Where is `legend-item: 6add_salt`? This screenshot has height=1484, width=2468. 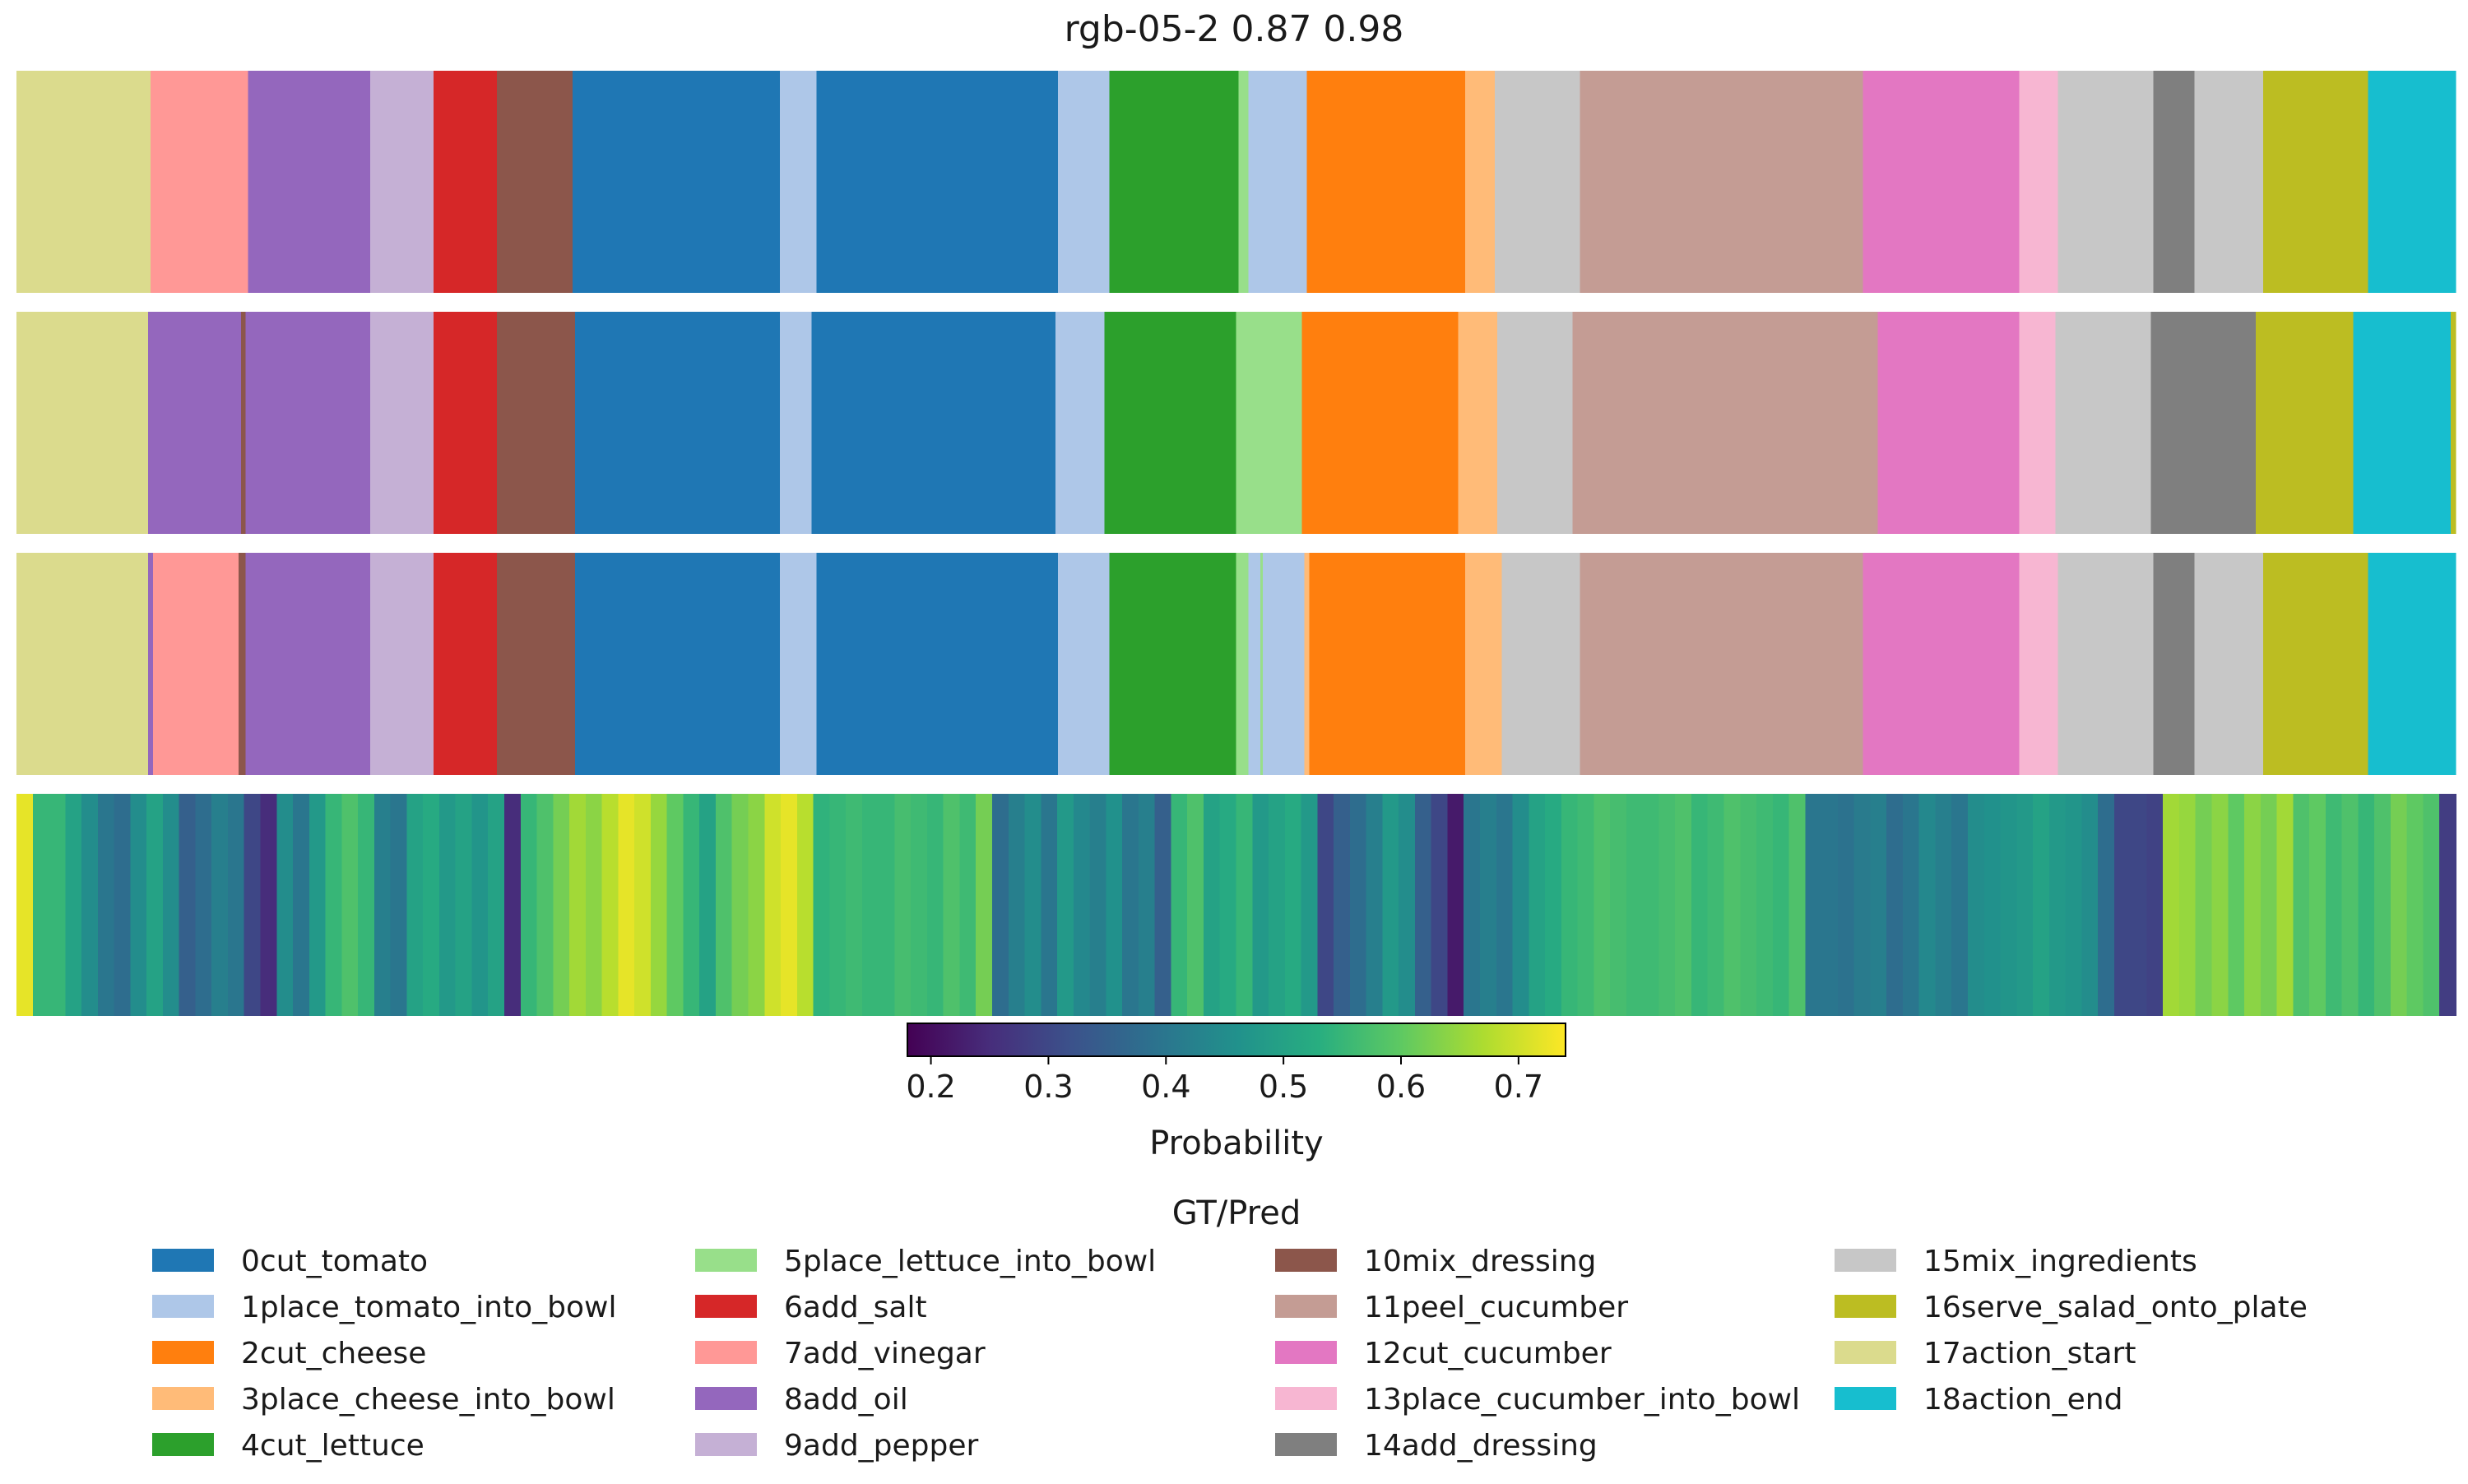
legend-item: 6add_salt is located at coordinates (811, 1307).